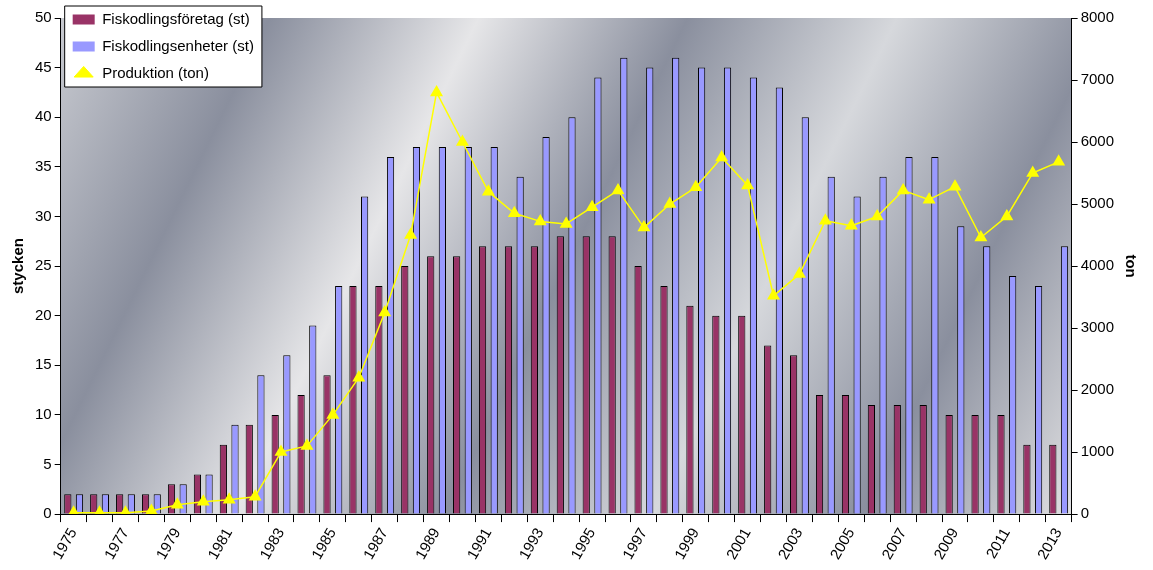  Describe the element at coordinates (43, 66) in the screenshot. I see `y-tick-label: 45` at that location.